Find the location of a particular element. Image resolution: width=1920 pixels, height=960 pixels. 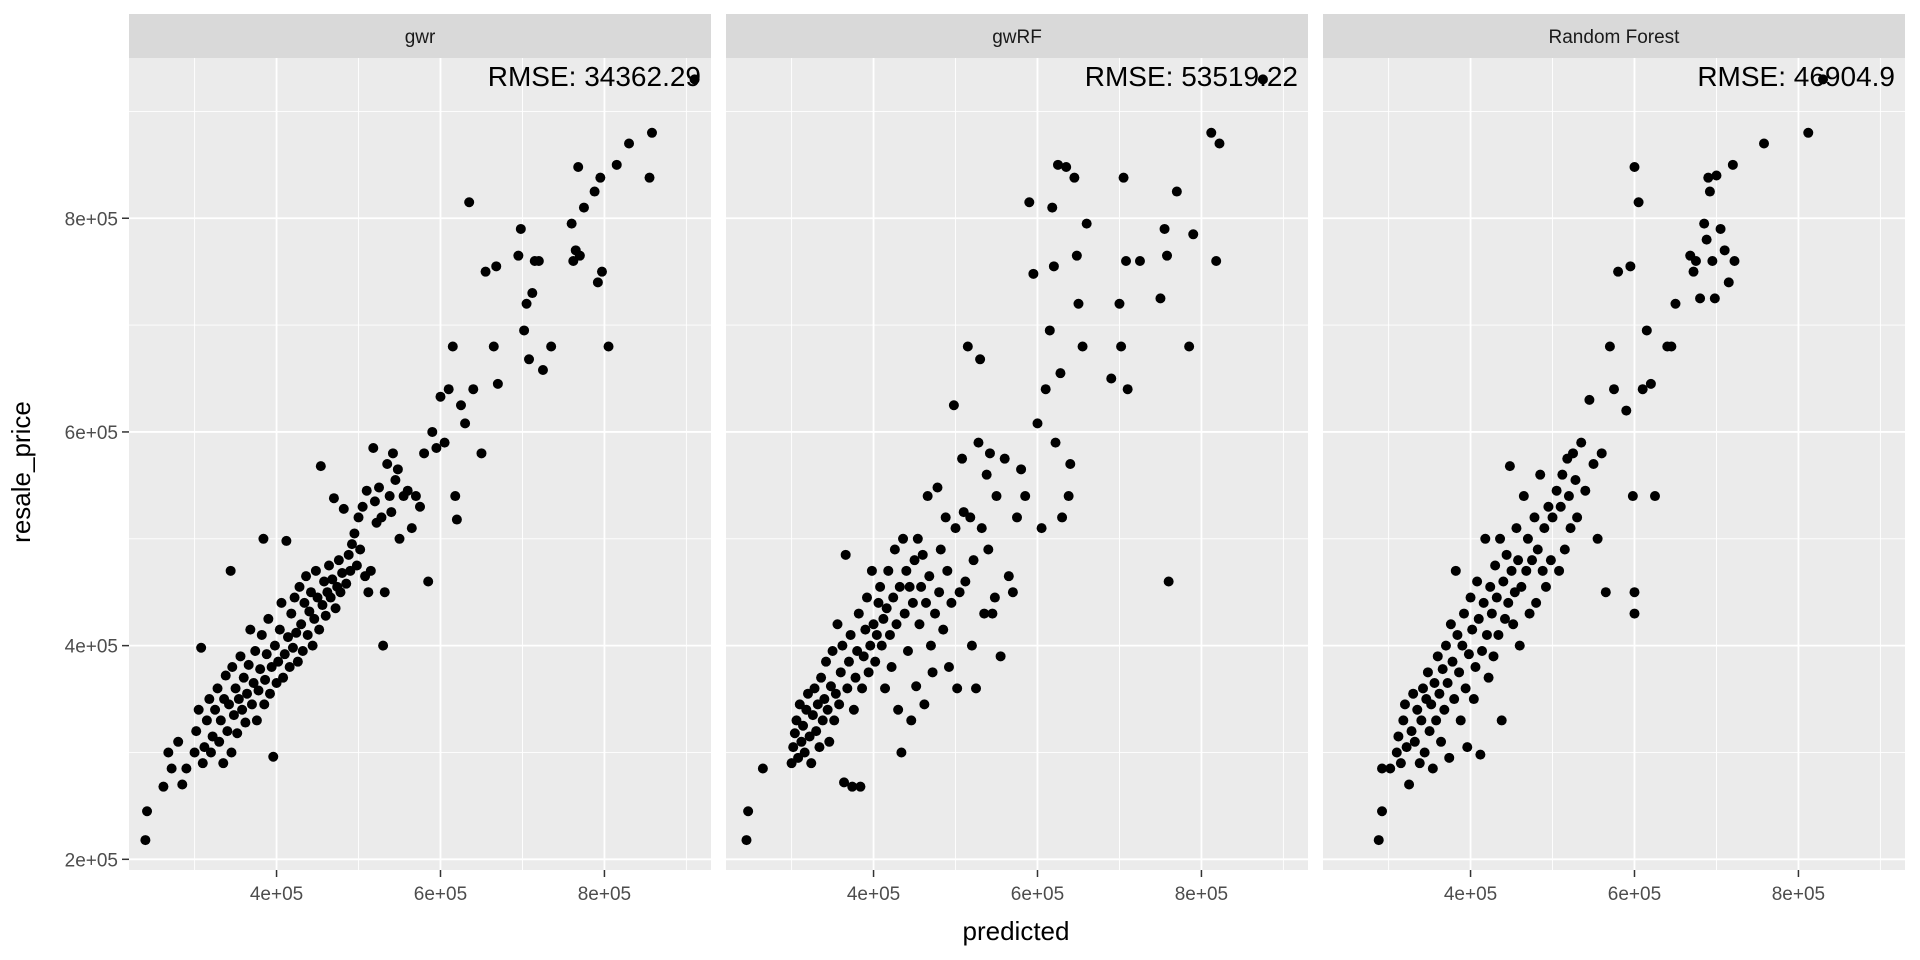

y-tick-label: 4e+05 is located at coordinates (91, 647).